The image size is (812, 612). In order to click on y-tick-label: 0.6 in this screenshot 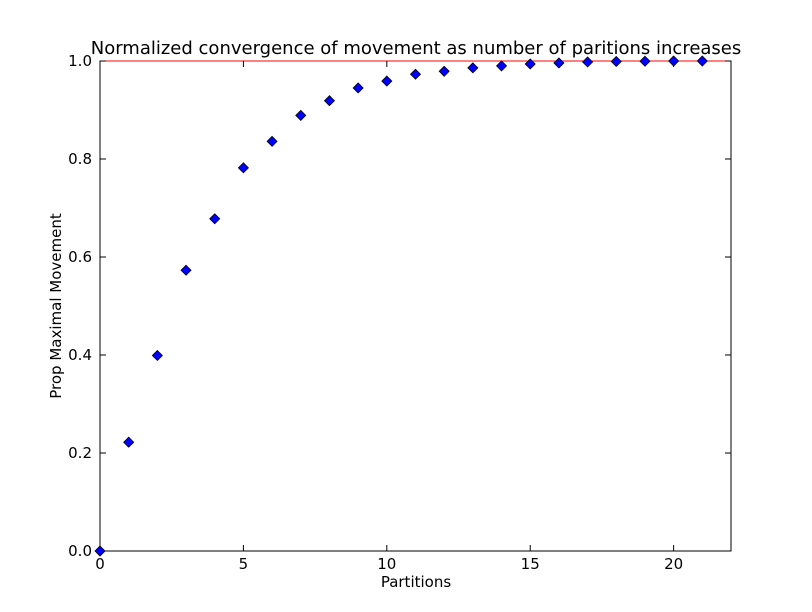, I will do `click(80, 257)`.